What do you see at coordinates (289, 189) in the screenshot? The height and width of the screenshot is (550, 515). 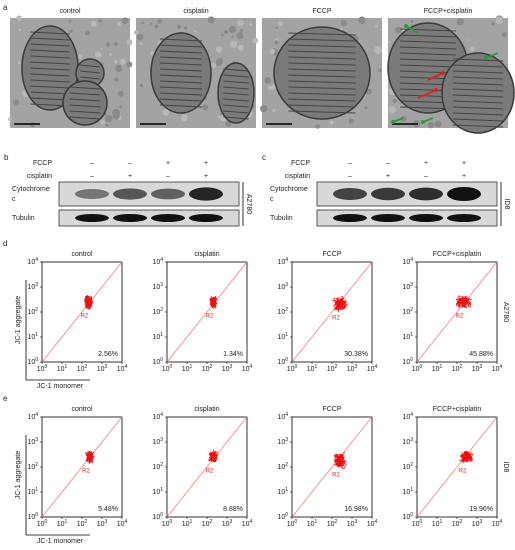 I see `band-label: Cytochrome` at bounding box center [289, 189].